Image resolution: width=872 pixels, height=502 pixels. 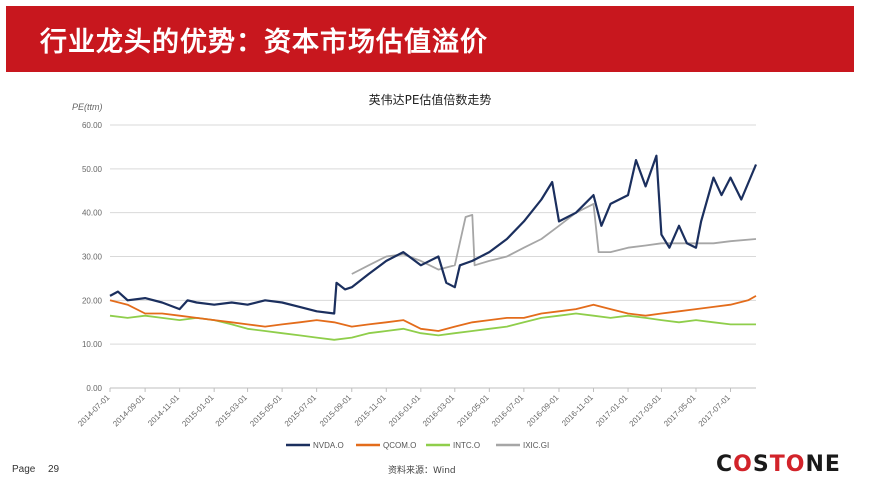 What do you see at coordinates (399, 445) in the screenshot?
I see `legend-label: QCOM.O` at bounding box center [399, 445].